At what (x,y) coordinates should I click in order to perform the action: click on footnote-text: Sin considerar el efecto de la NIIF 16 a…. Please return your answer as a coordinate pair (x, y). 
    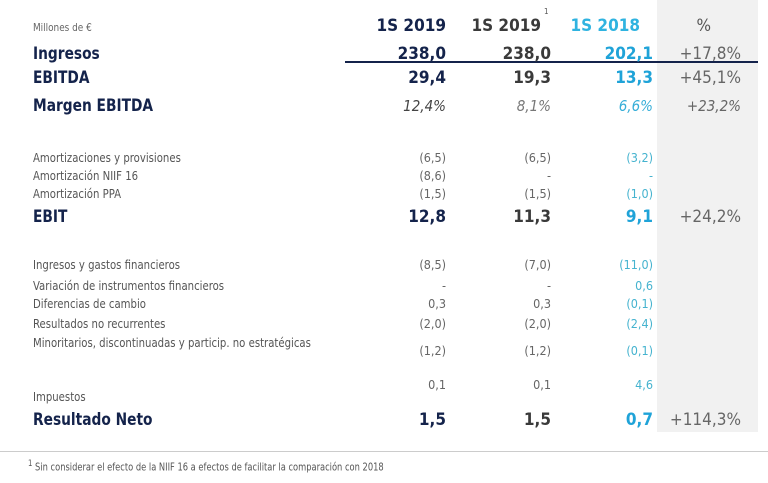
    Looking at the image, I should click on (209, 467).